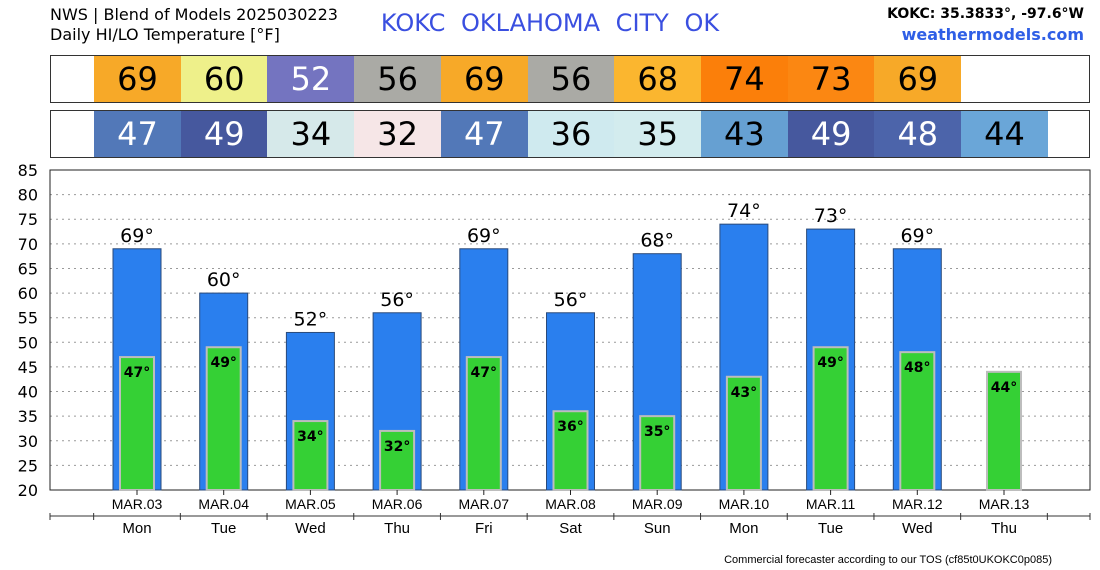  Describe the element at coordinates (398, 79) in the screenshot. I see `high-band-cell-3: 56` at that location.